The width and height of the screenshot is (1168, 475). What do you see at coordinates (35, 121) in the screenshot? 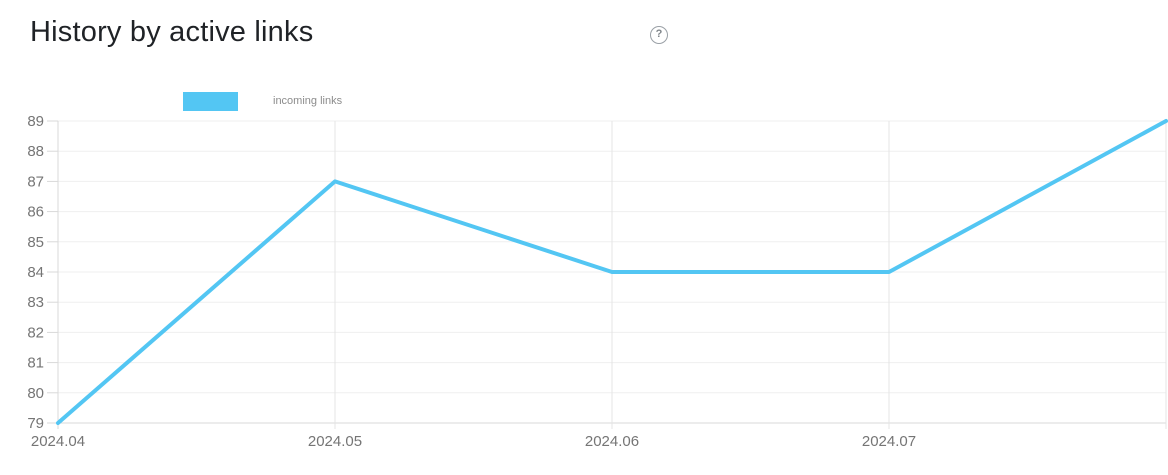
I see `y-tick-label: 89` at bounding box center [35, 121].